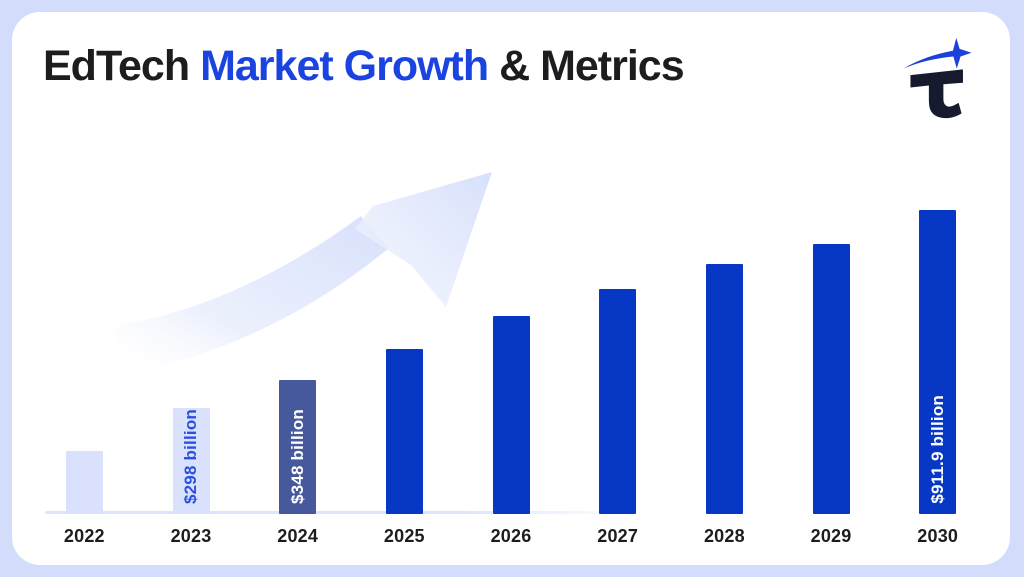 This screenshot has width=1024, height=577. I want to click on bar-group-2026: 2026, so click(511, 431).